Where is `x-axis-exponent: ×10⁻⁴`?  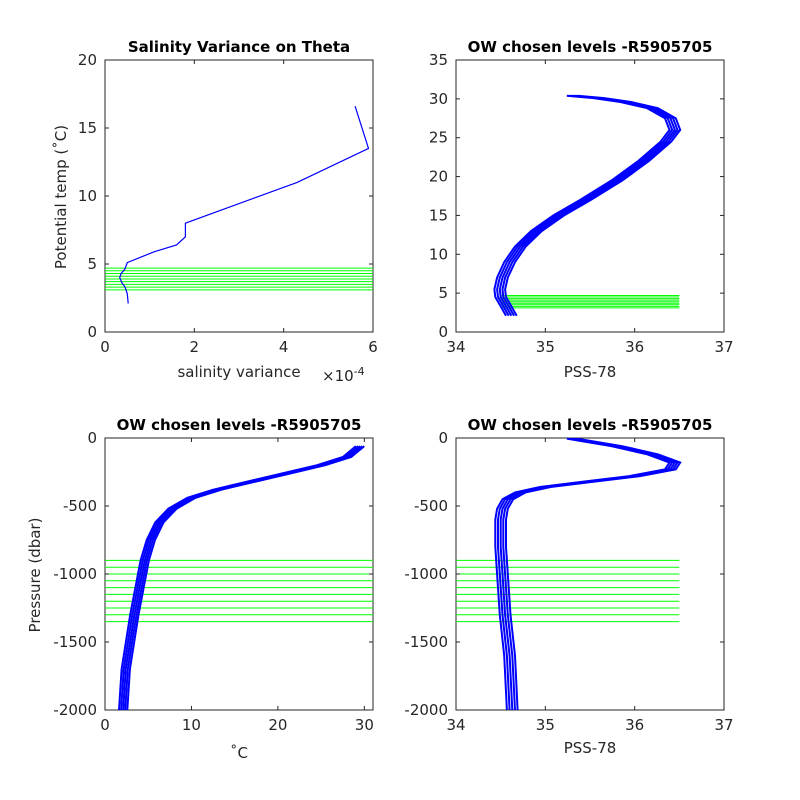
x-axis-exponent: ×10⁻⁴ is located at coordinates (343, 375).